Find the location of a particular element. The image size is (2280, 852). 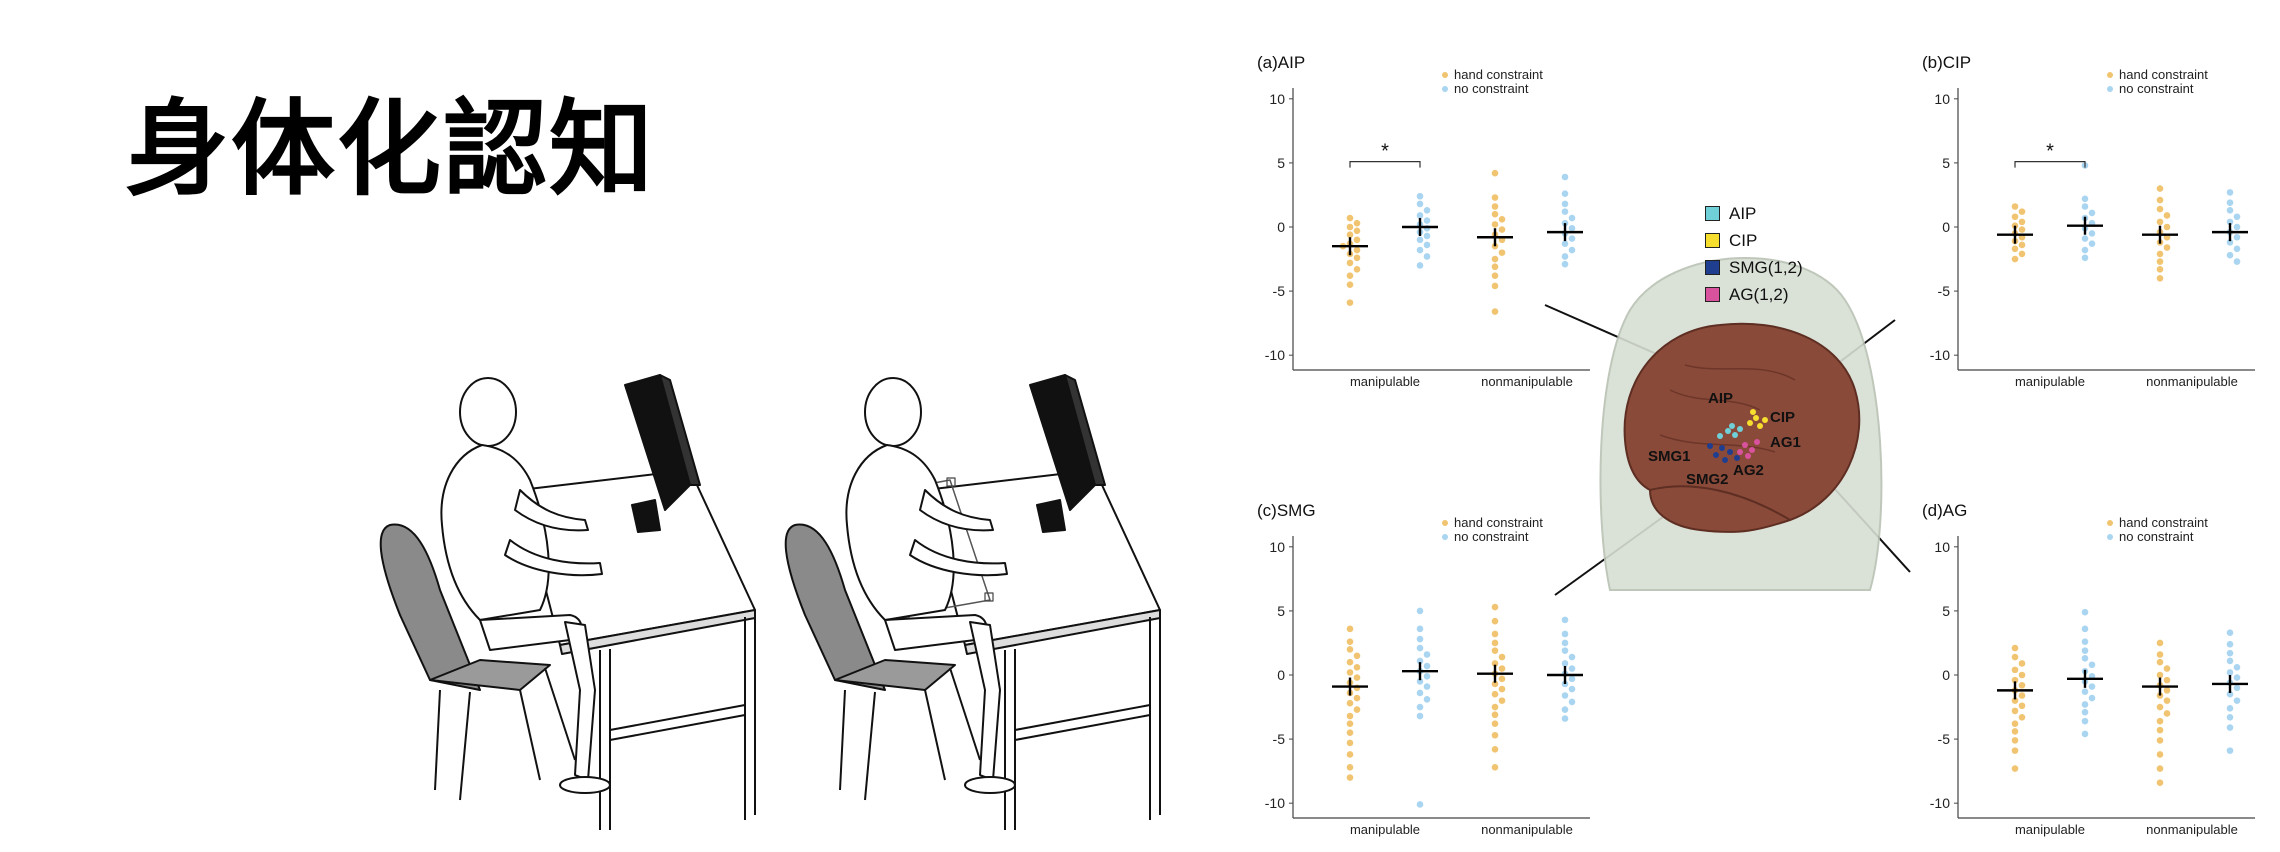

brain-label-cip: CIP is located at coordinates (1782, 417).